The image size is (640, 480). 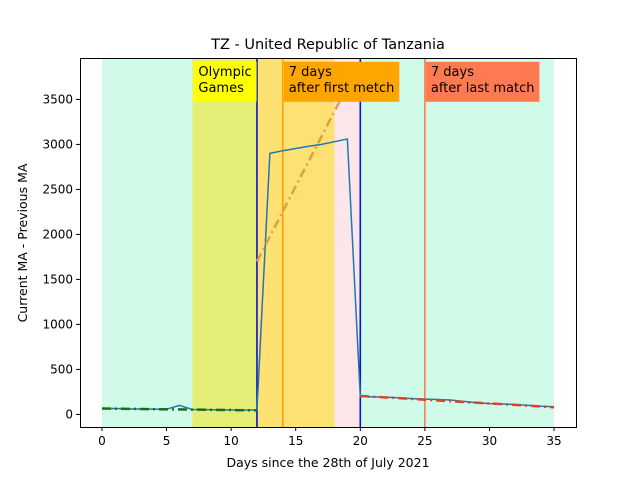 What do you see at coordinates (483, 88) in the screenshot?
I see `annotation-text: after last match` at bounding box center [483, 88].